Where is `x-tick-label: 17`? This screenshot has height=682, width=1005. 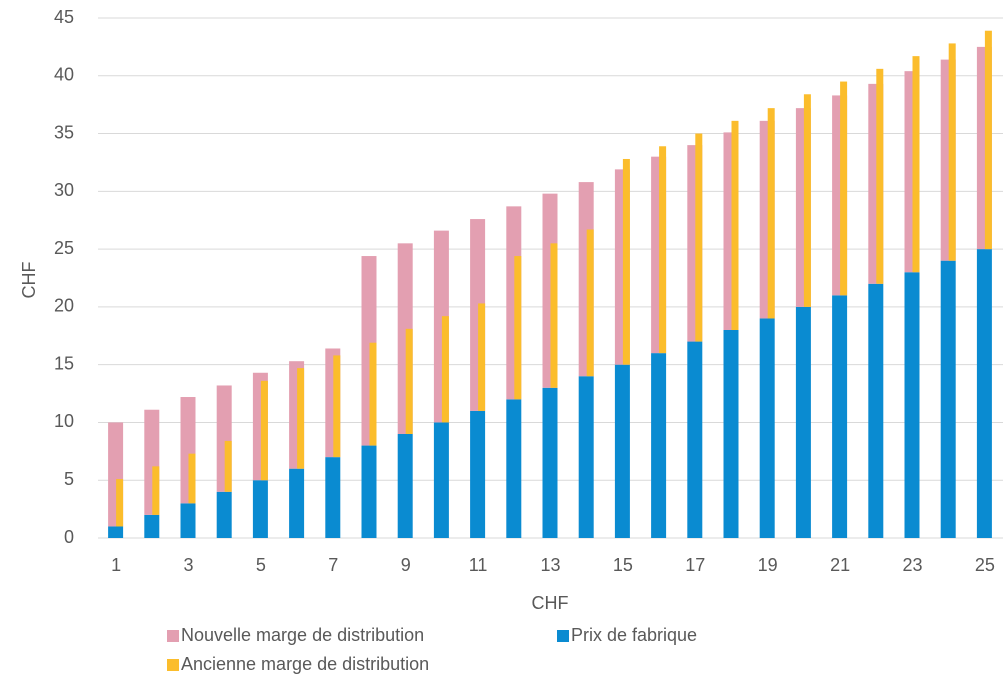 x-tick-label: 17 is located at coordinates (695, 565).